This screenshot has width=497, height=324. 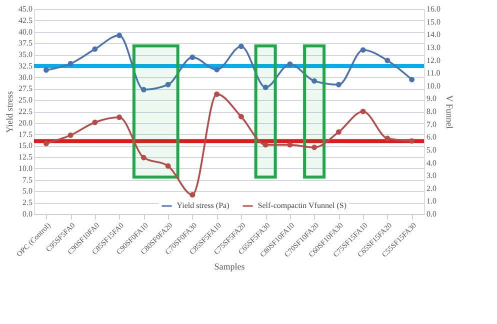 What do you see at coordinates (25, 9) in the screenshot?
I see `y-tick-label: 45.0` at bounding box center [25, 9].